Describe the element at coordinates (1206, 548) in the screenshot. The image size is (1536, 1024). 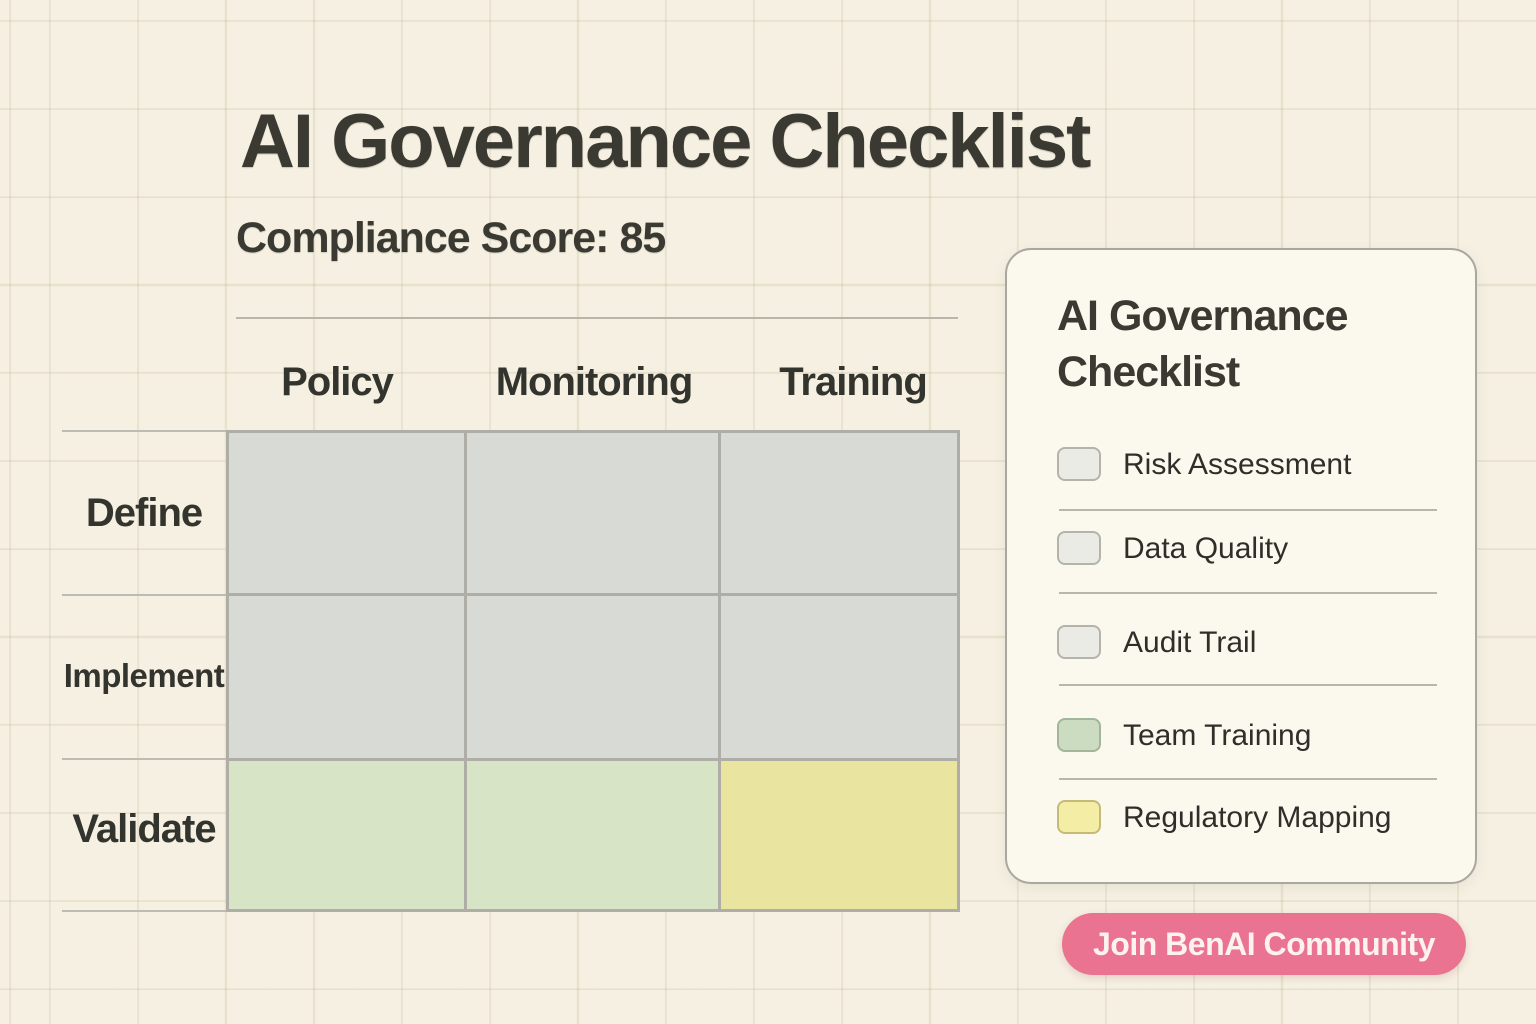
I see `checklist-label-data-quality: Data Quality` at that location.